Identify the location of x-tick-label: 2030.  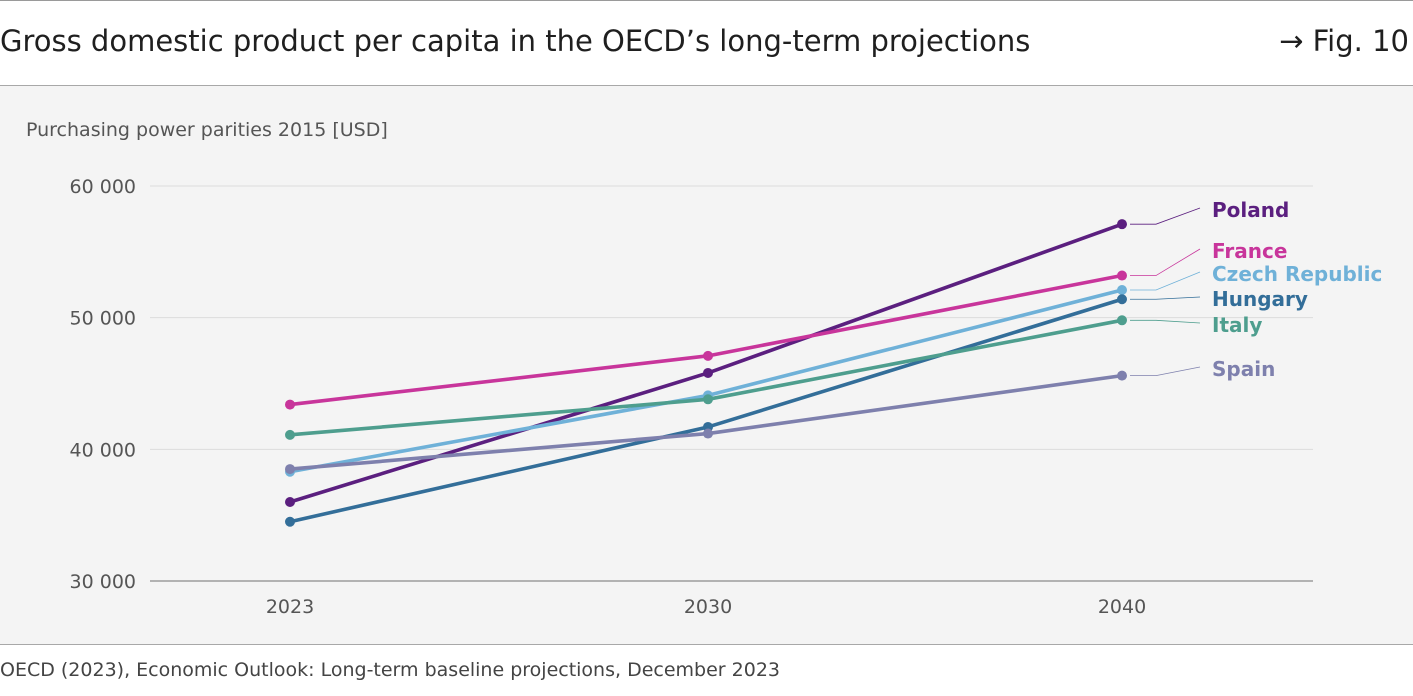
(708, 607).